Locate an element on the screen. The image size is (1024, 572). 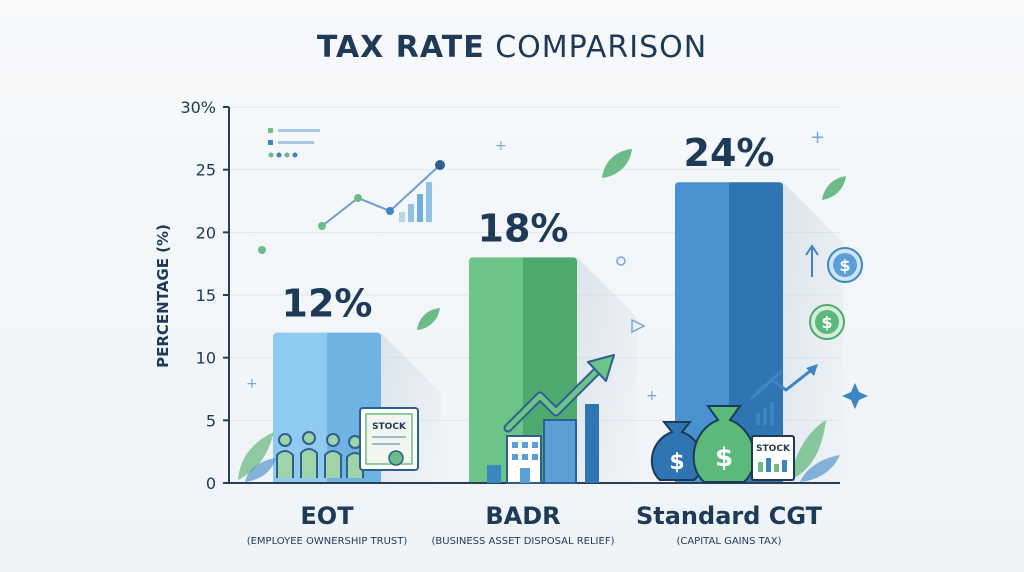
category-subtitle: (EMPLOYEE OWNERSHIP TRUST) is located at coordinates (327, 541).